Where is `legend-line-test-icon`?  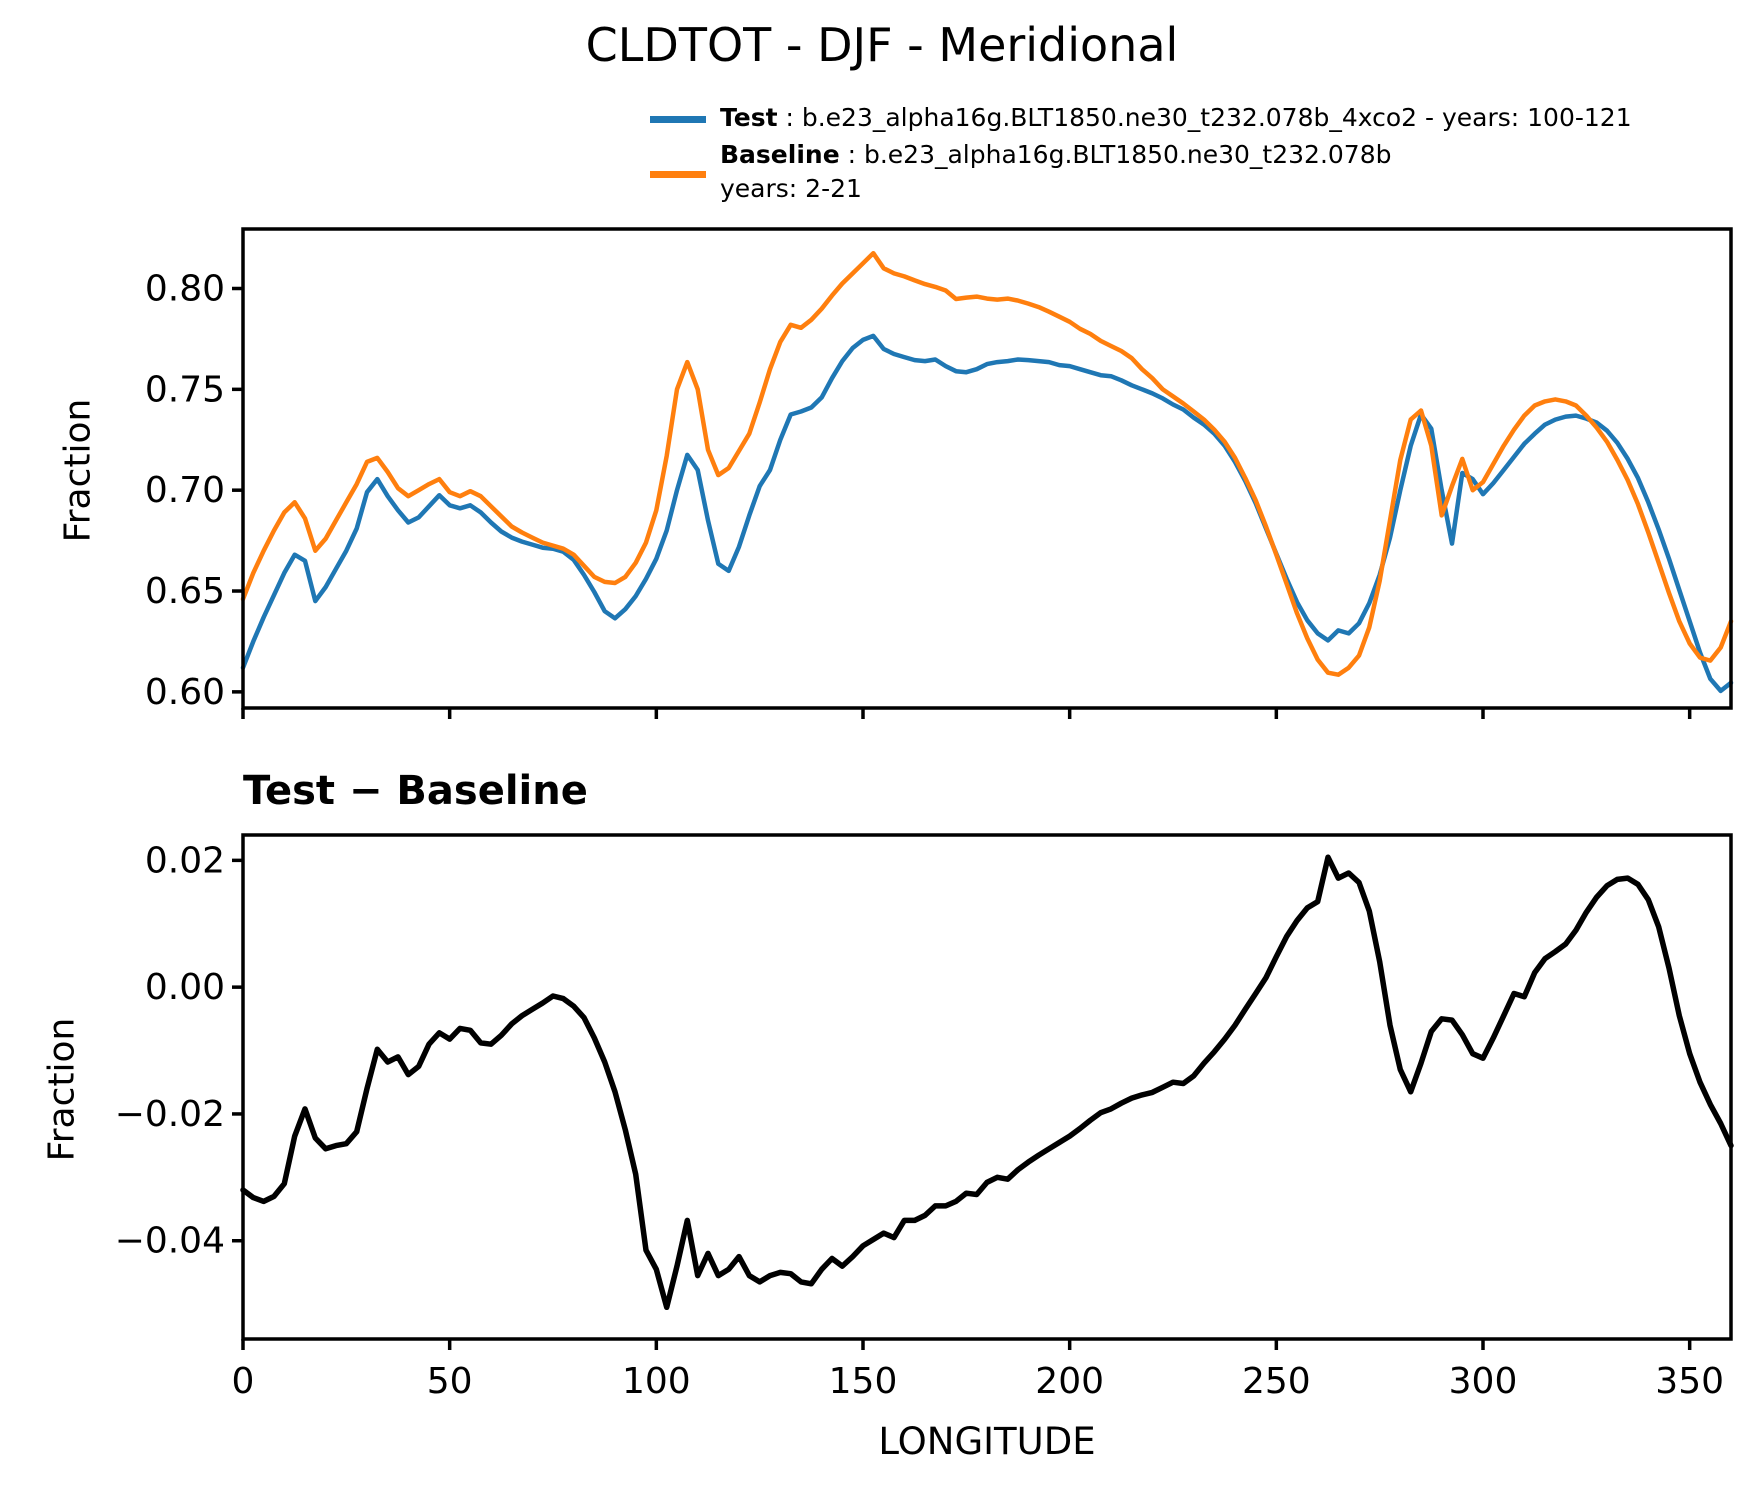
legend-line-test-icon is located at coordinates (678, 119).